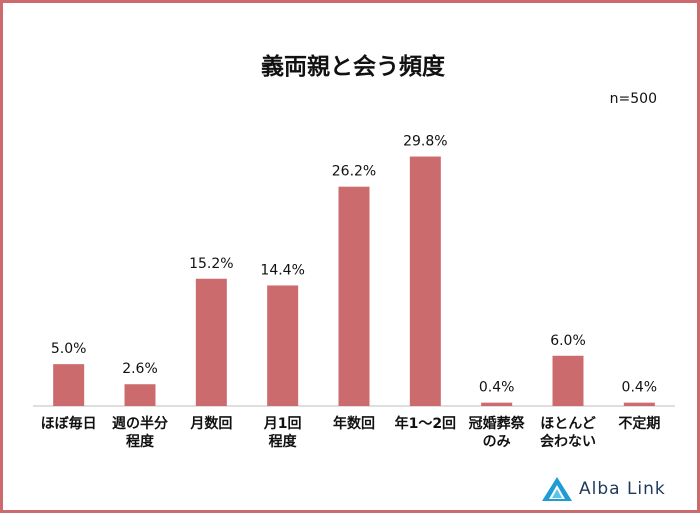  Describe the element at coordinates (497, 423) in the screenshot. I see `category-label-6-0: 冠婚葬祭` at that location.